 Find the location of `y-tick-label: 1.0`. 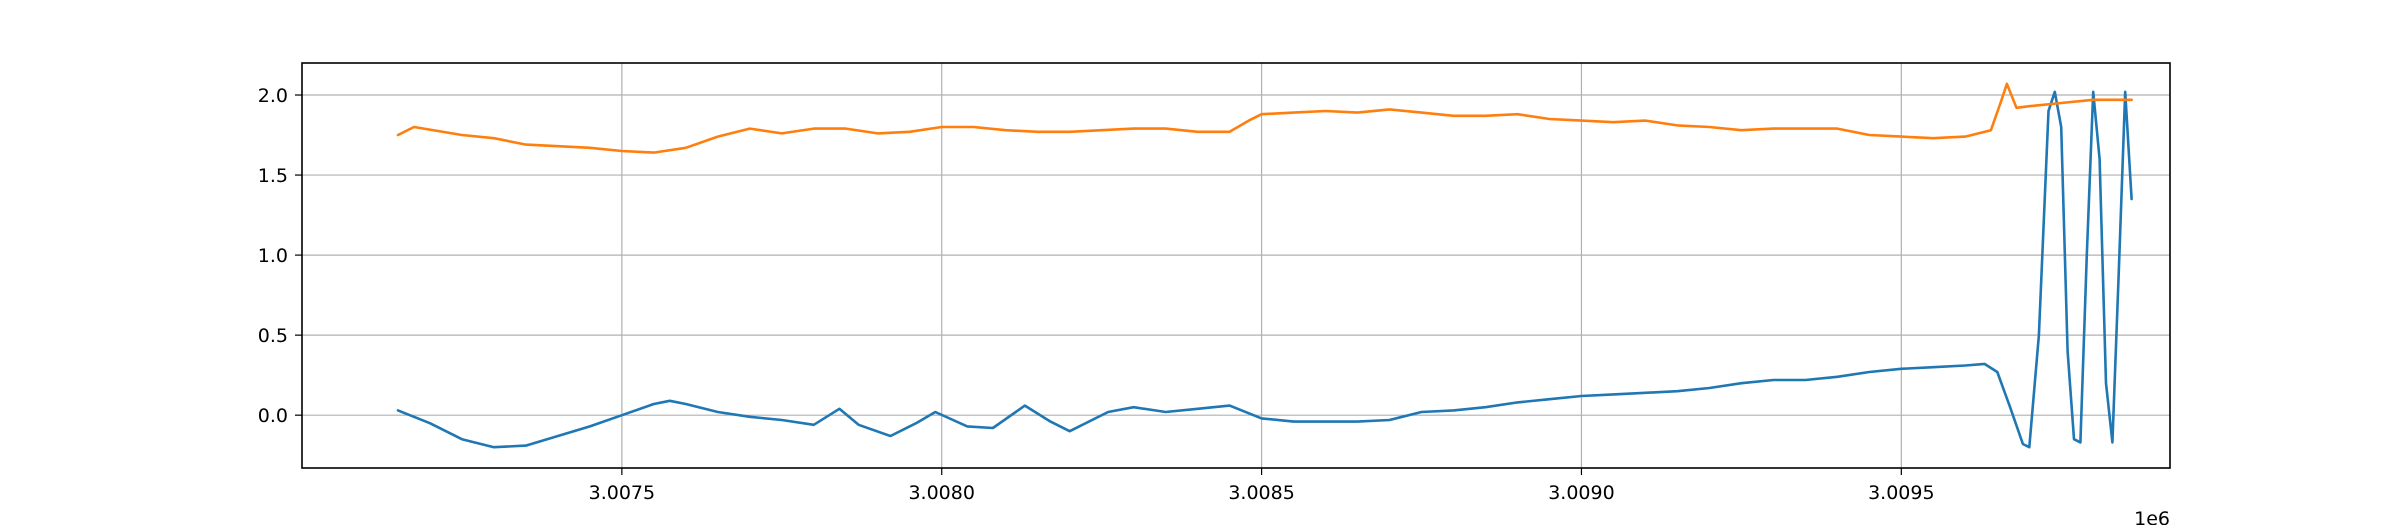

y-tick-label: 1.0 is located at coordinates (273, 256).